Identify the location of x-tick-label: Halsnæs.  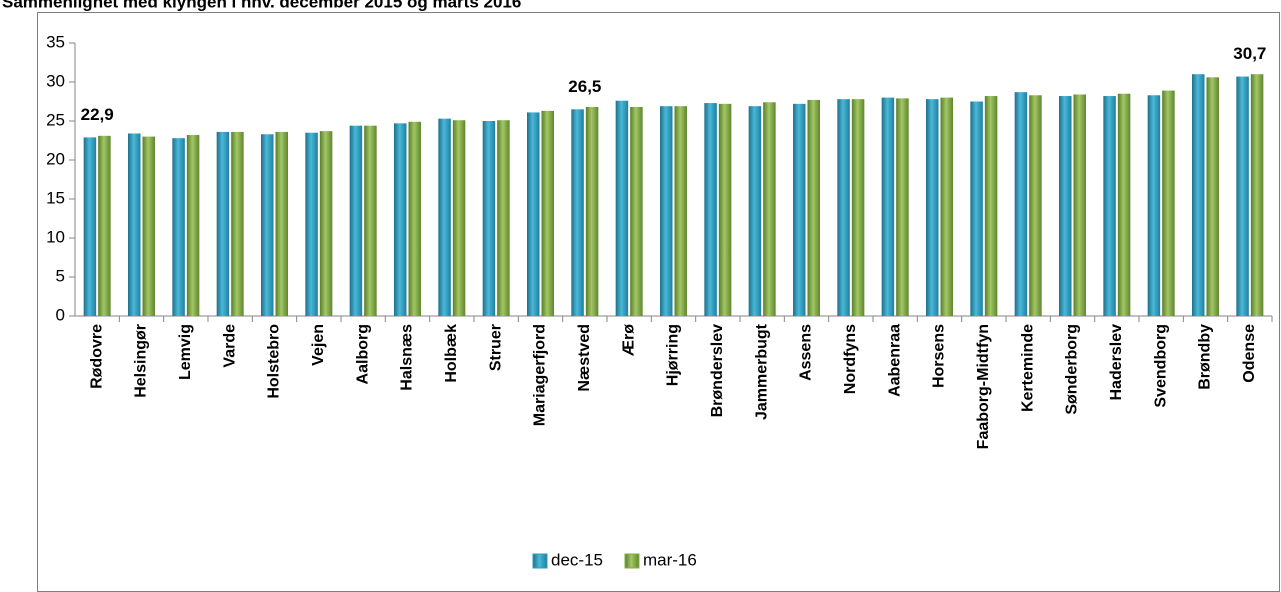
(407, 357).